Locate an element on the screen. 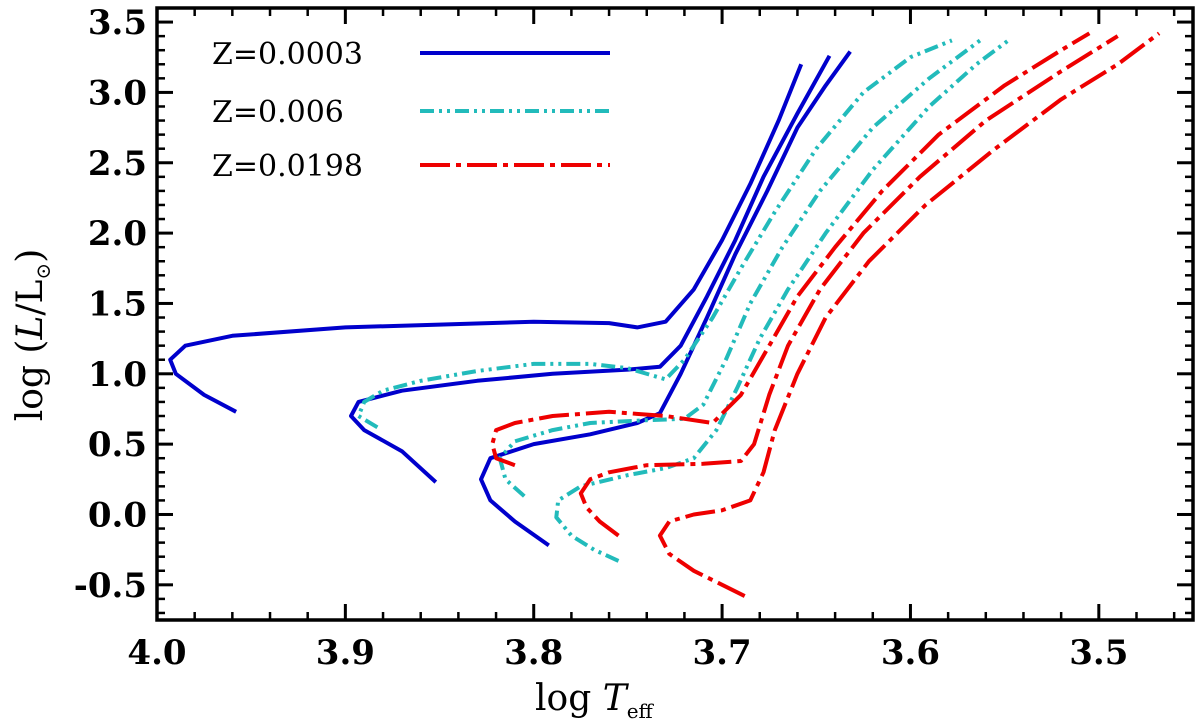  x-axis-label: log Teff is located at coordinates (595, 700).